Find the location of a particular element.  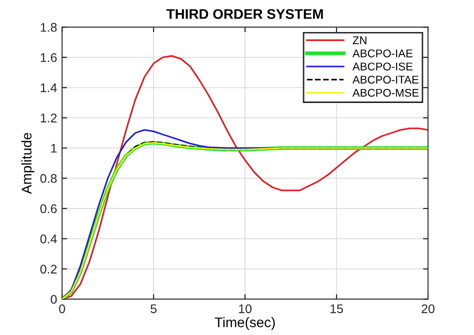

y-tick-label: 0.8 is located at coordinates (48, 178).